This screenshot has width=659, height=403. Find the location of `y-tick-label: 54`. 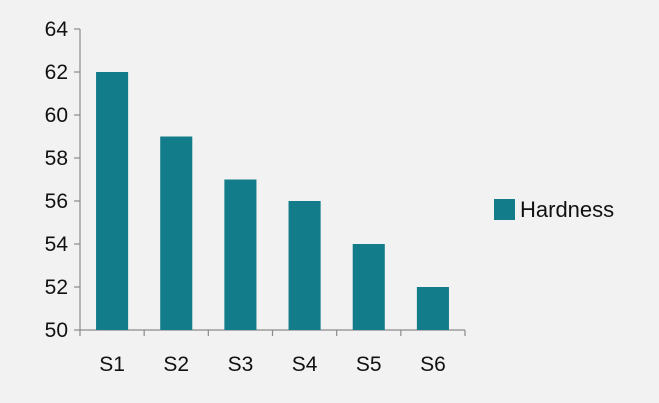

y-tick-label: 54 is located at coordinates (57, 244).